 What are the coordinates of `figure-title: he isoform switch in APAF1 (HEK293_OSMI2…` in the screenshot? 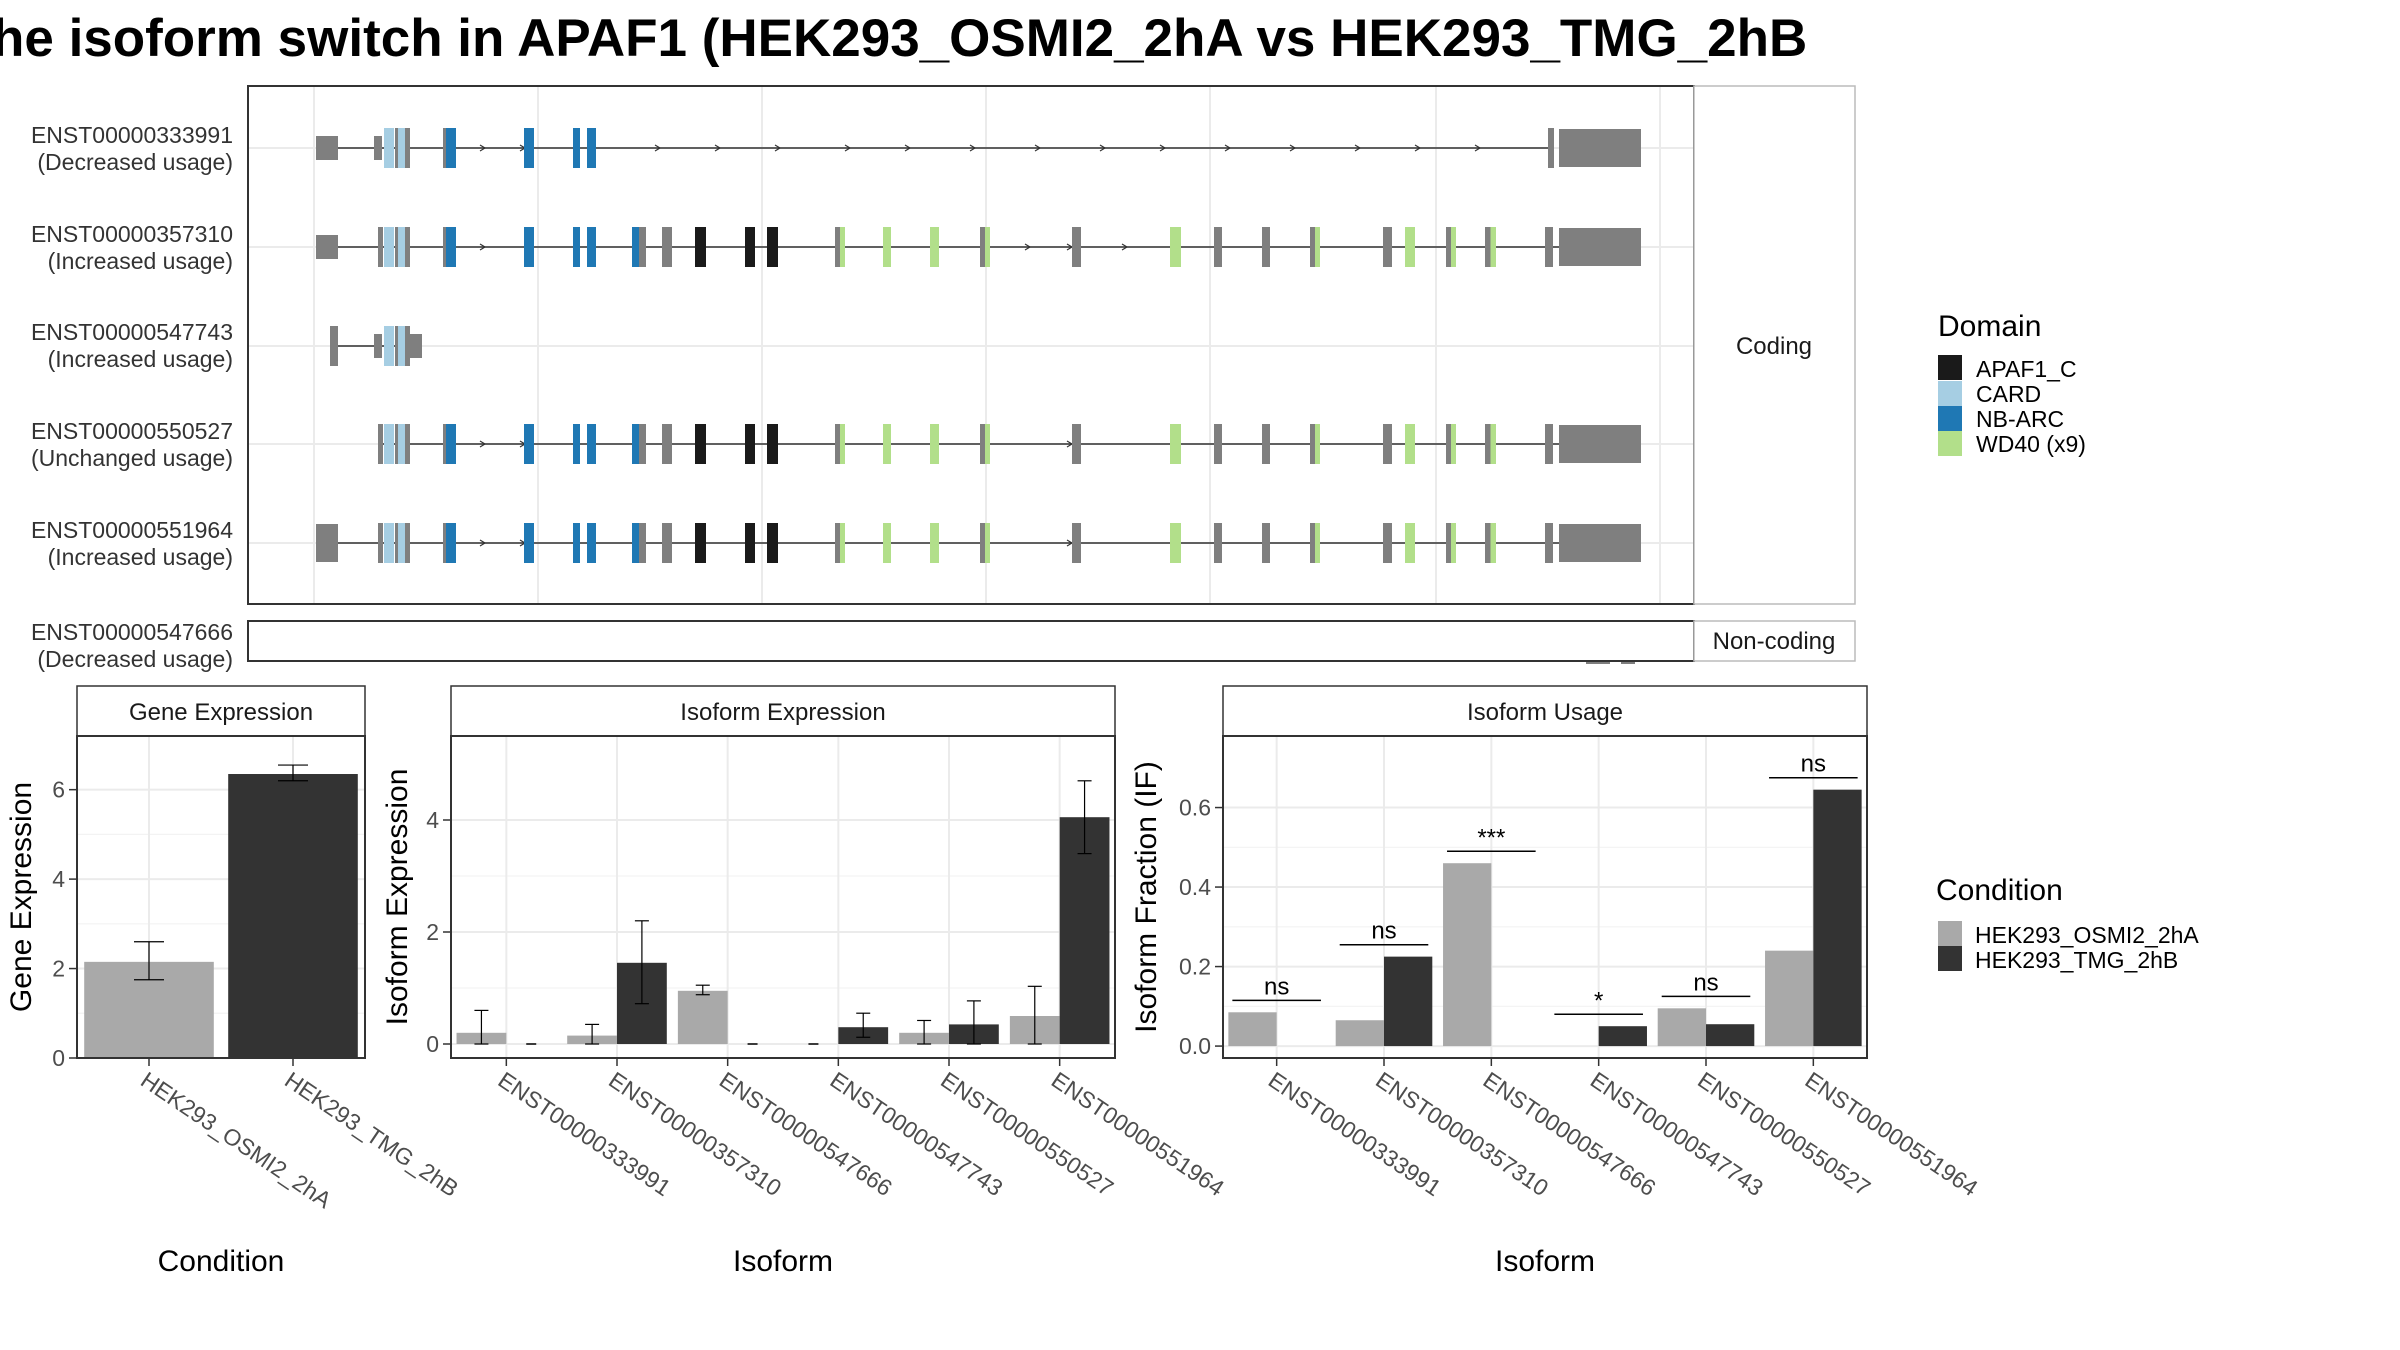 It's located at (903, 38).